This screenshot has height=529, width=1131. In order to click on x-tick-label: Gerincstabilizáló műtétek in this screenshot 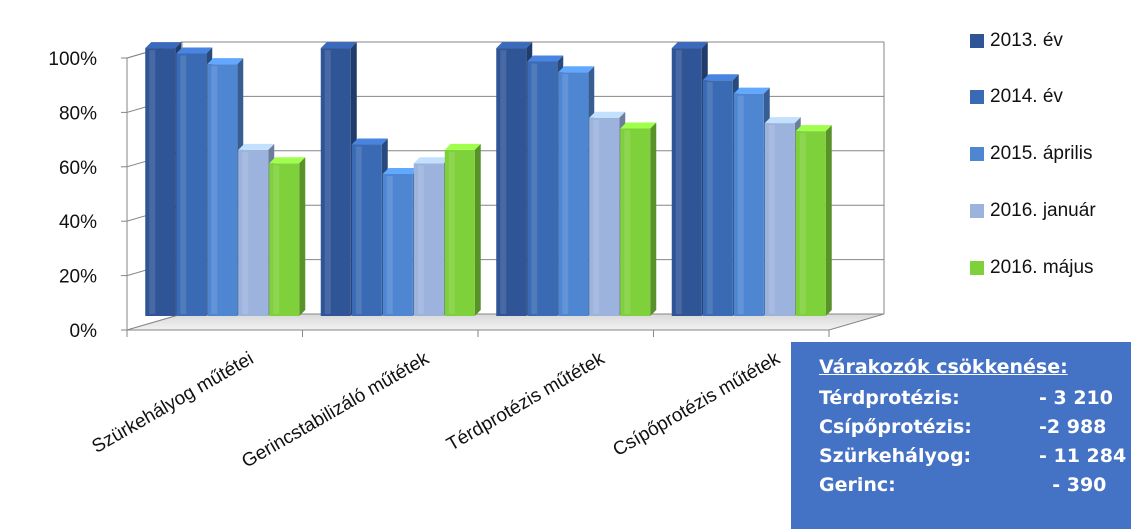, I will do `click(335, 410)`.